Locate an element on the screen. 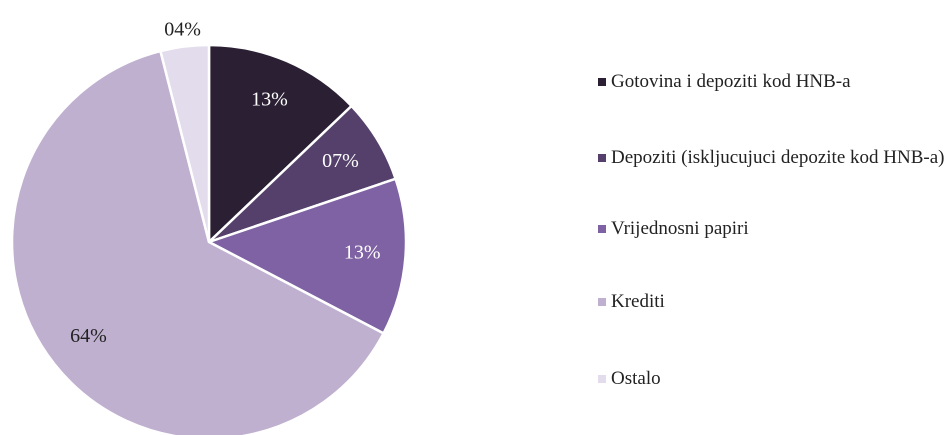  legend-item: Krediti is located at coordinates (773, 301).